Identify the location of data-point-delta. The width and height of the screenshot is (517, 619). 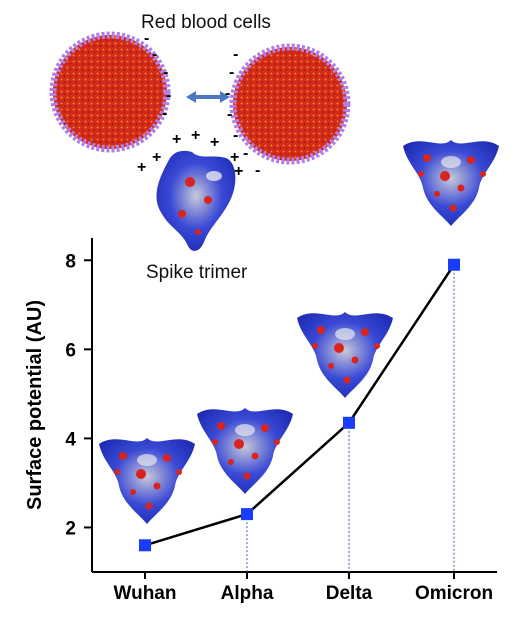
(349, 422).